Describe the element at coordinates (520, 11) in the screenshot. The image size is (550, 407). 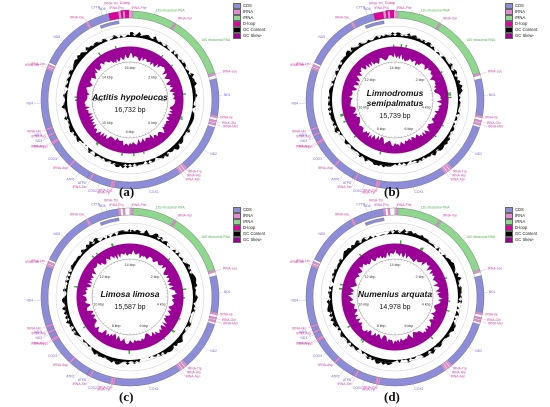
I see `legend-label: tRNA` at that location.